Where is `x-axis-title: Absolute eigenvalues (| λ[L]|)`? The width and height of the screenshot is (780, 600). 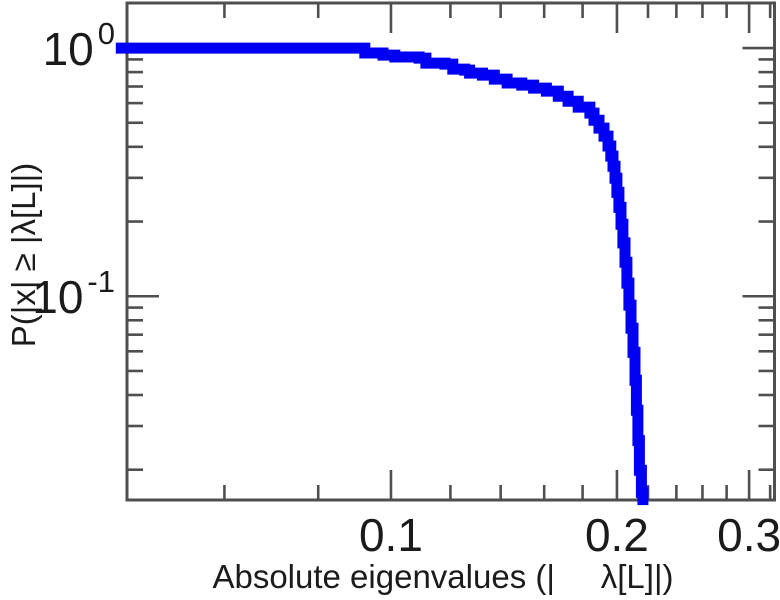 x-axis-title: Absolute eigenvalues (| λ[L]|) is located at coordinates (443, 576).